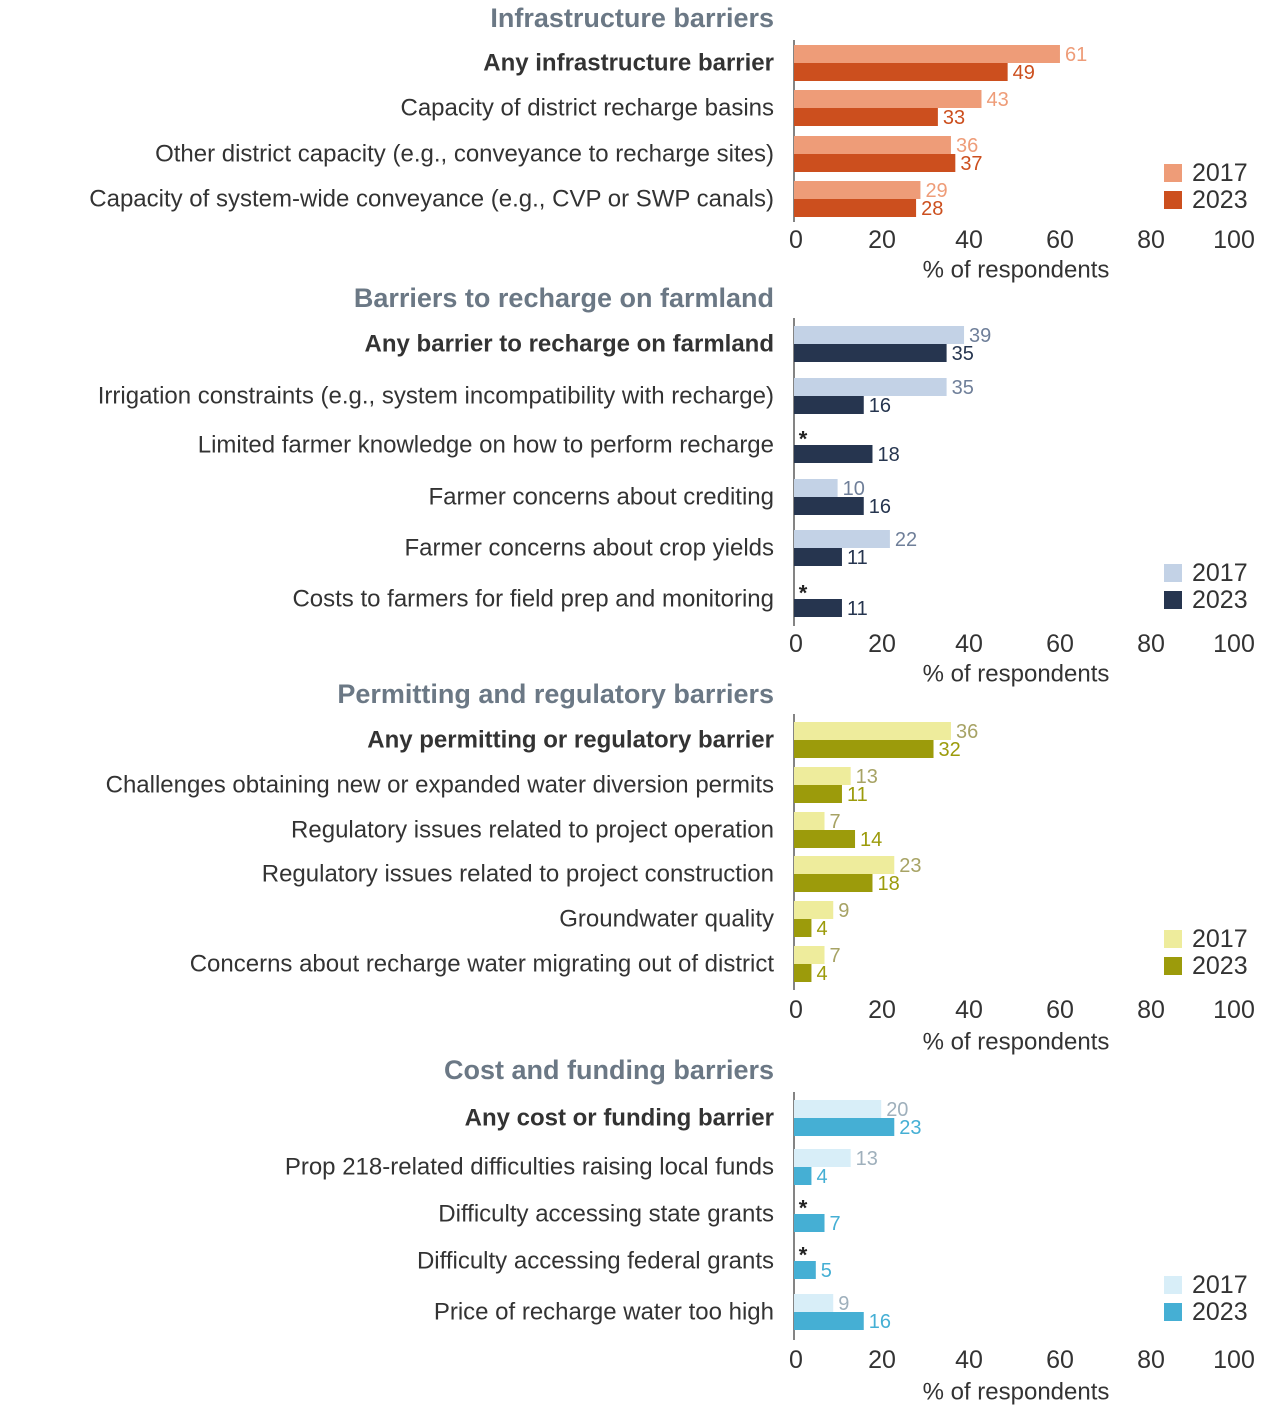 The width and height of the screenshot is (1280, 1412). Describe the element at coordinates (1220, 1285) in the screenshot. I see `panel4-legend-label-2017: 2017` at that location.